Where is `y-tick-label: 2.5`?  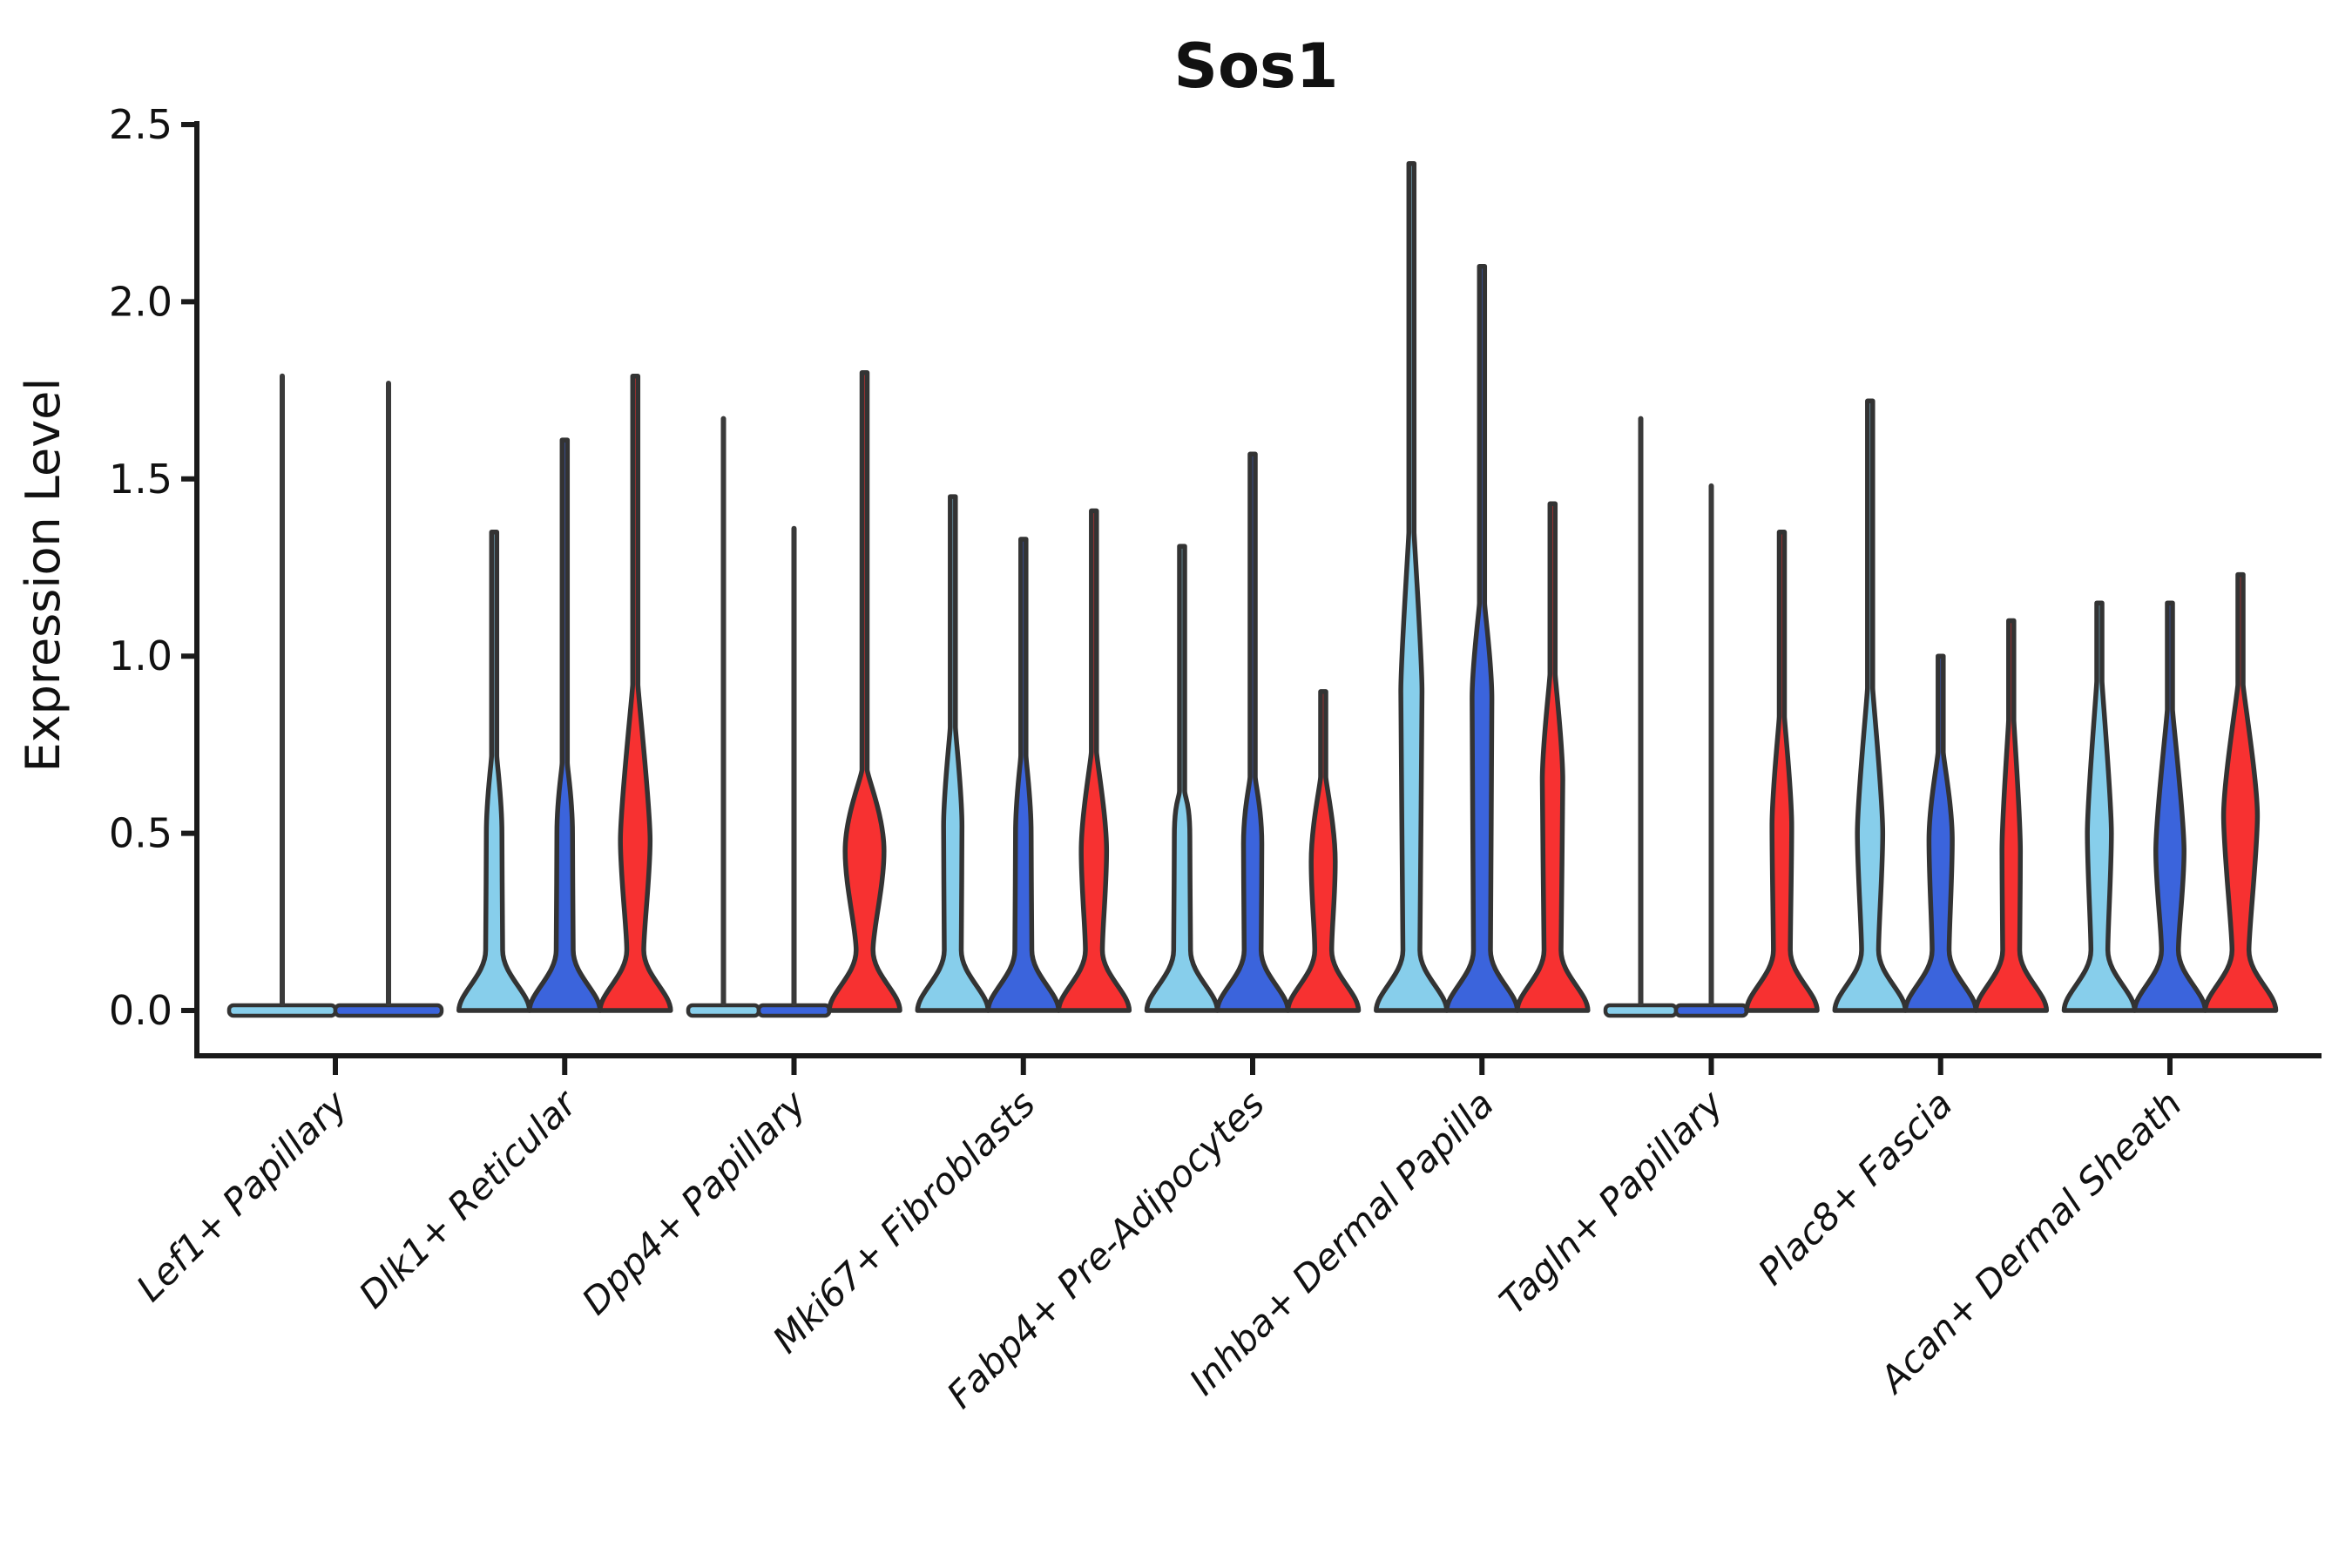 y-tick-label: 2.5 is located at coordinates (140, 125).